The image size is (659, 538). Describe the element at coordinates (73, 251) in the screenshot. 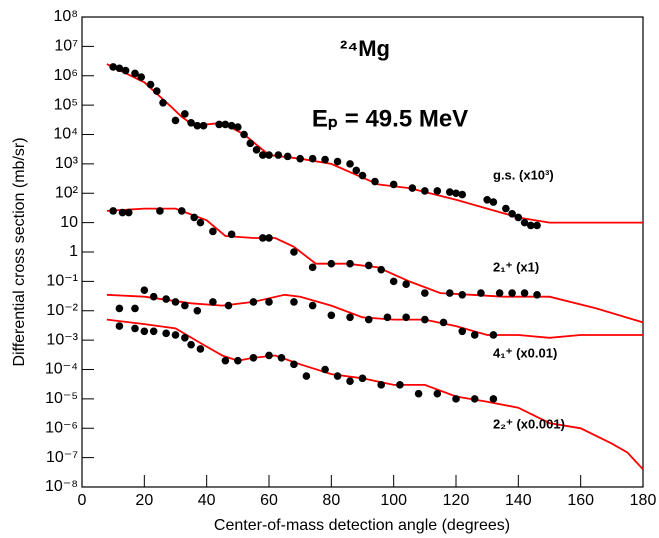

I see `y-tick-label: 1` at that location.